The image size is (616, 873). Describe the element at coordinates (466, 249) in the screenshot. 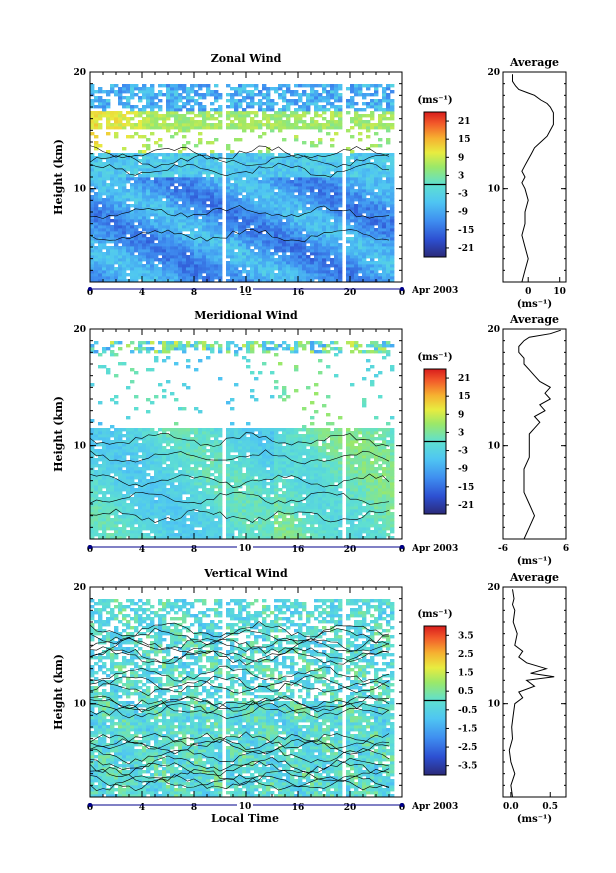

I see `colorbar-tick-label: -21` at that location.